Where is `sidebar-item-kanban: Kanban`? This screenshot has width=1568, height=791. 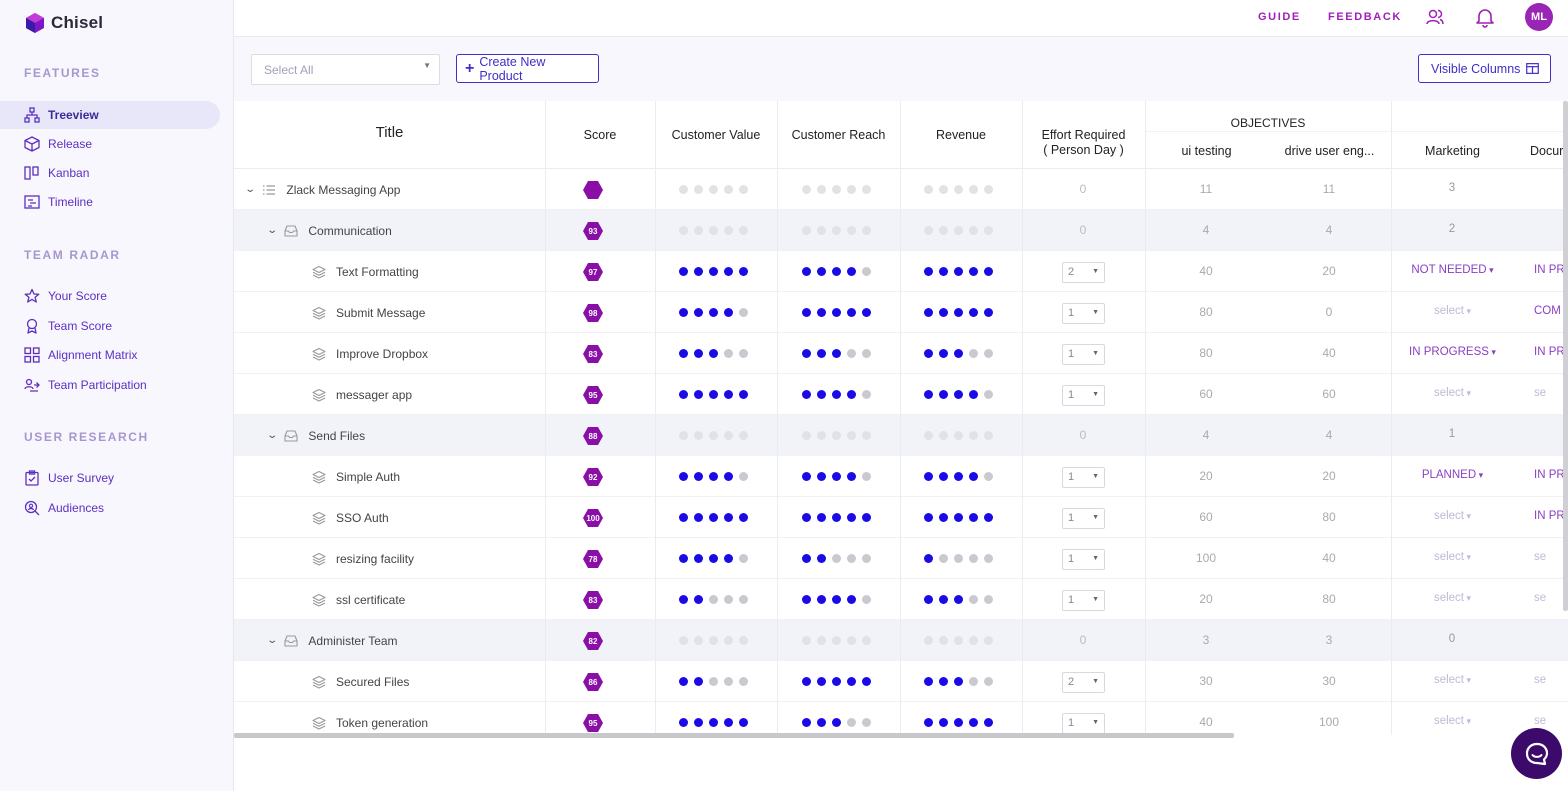 sidebar-item-kanban: Kanban is located at coordinates (110, 173).